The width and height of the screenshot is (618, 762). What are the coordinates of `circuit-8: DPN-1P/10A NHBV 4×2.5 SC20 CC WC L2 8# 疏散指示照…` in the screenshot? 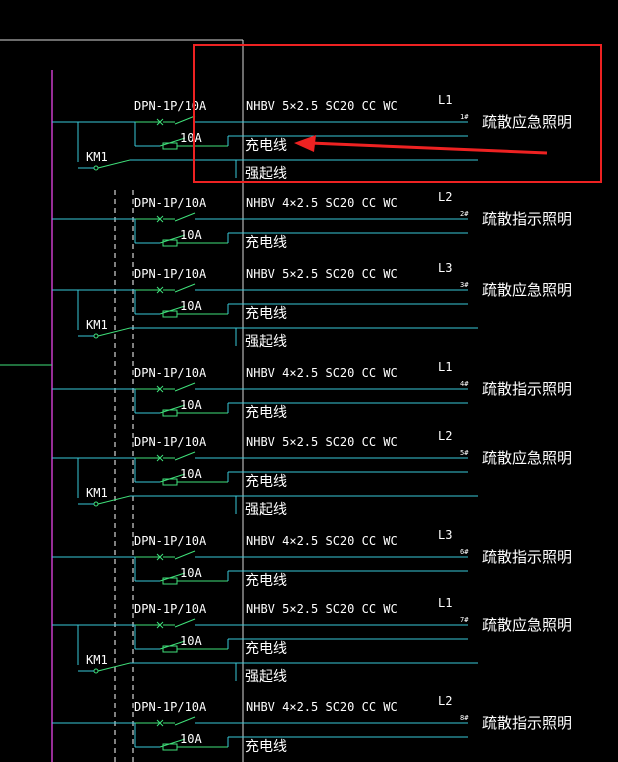 It's located at (312, 724).